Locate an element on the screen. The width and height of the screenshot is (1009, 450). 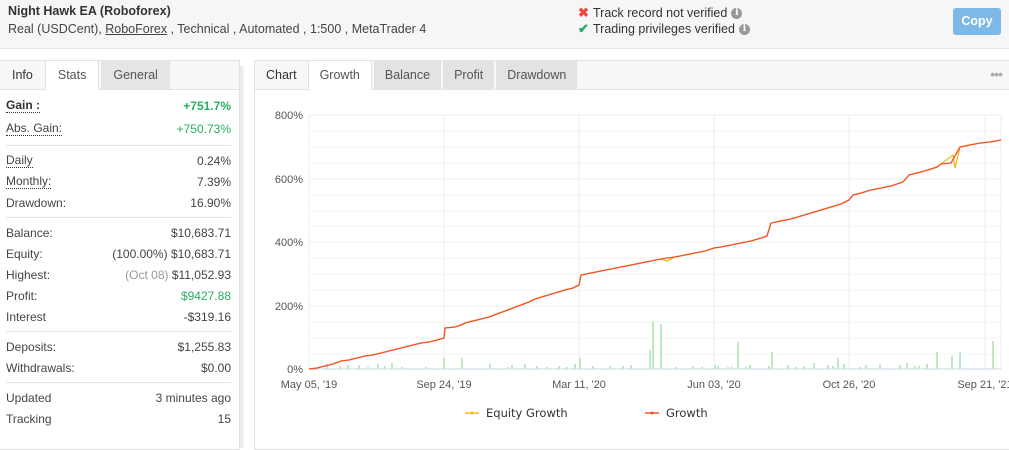
profit-value: $9427.88 is located at coordinates (205, 295).